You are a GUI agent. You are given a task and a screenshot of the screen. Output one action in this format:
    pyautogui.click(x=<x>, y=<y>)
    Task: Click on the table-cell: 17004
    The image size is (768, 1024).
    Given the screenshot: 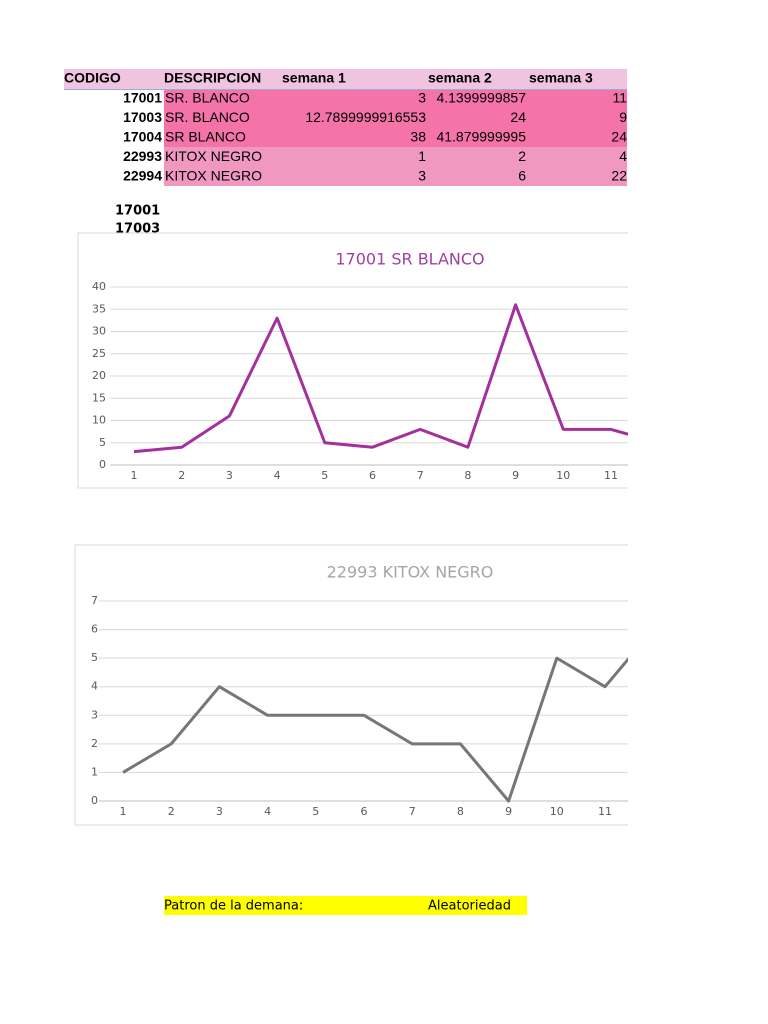 What is the action you would take?
    pyautogui.click(x=142, y=137)
    